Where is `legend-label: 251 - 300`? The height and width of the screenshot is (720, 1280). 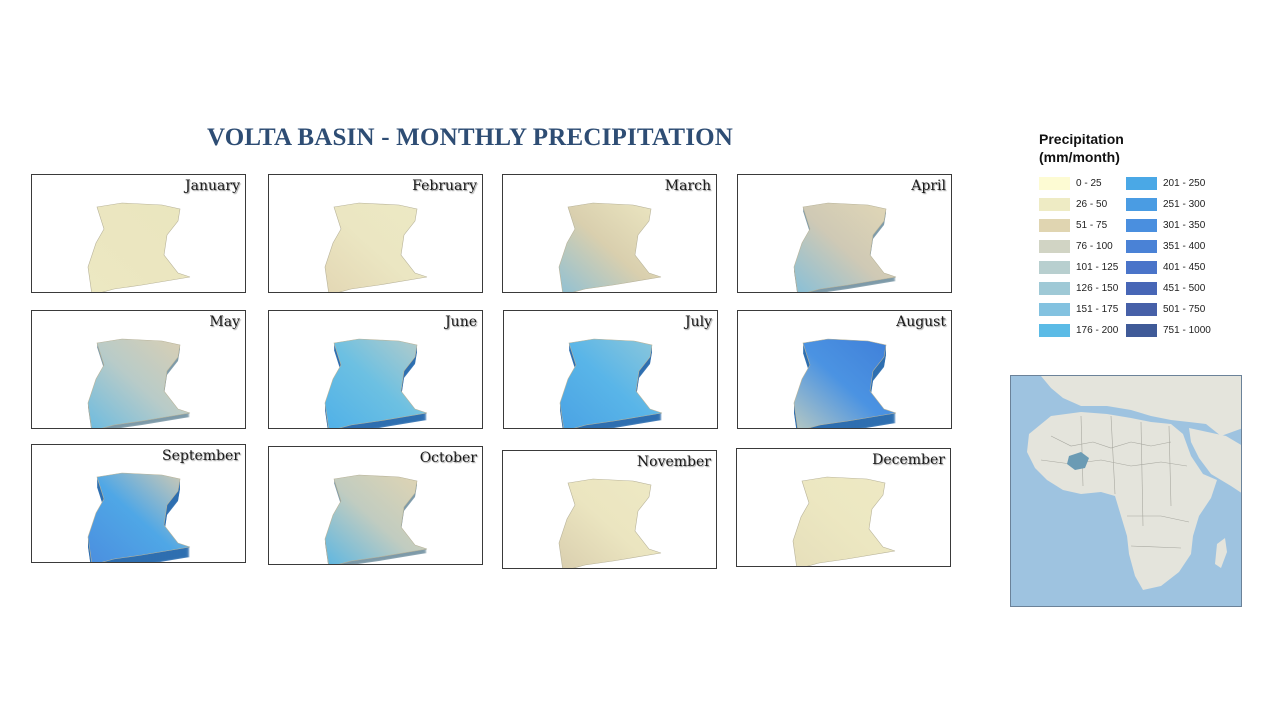
legend-label: 251 - 300 is located at coordinates (1184, 204).